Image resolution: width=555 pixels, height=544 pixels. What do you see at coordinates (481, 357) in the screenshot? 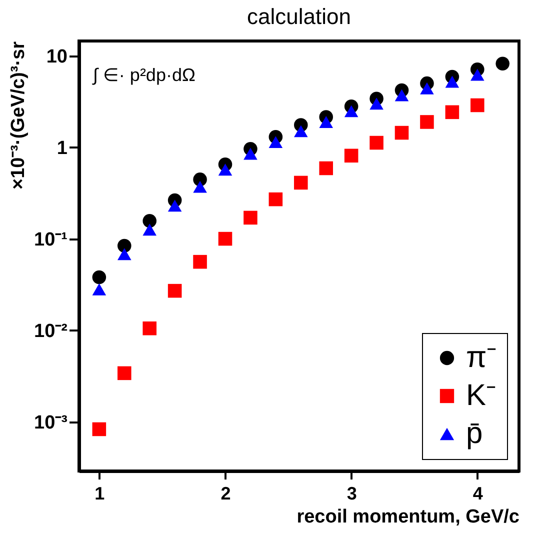
I see `legend-label: π⁻` at bounding box center [481, 357].